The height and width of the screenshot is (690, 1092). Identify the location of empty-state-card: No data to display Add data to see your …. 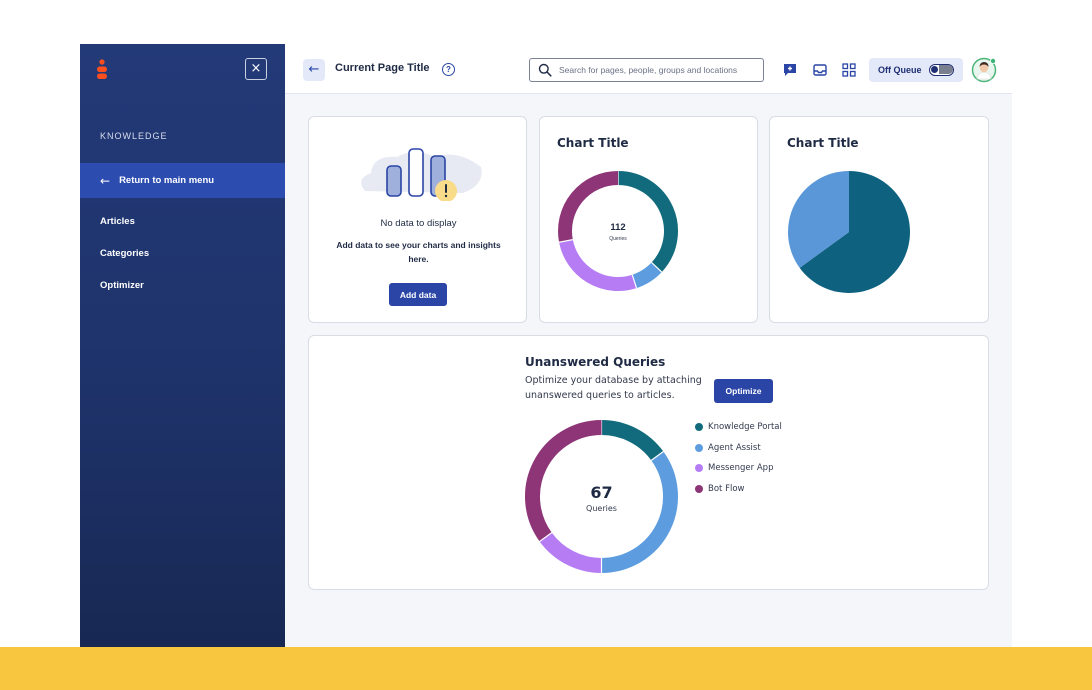
(417, 219).